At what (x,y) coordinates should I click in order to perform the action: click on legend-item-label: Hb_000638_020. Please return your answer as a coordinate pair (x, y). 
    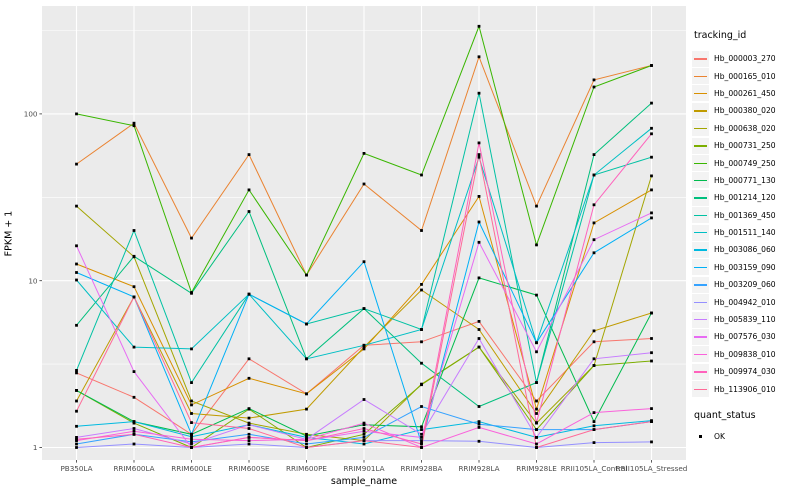
    Looking at the image, I should click on (745, 128).